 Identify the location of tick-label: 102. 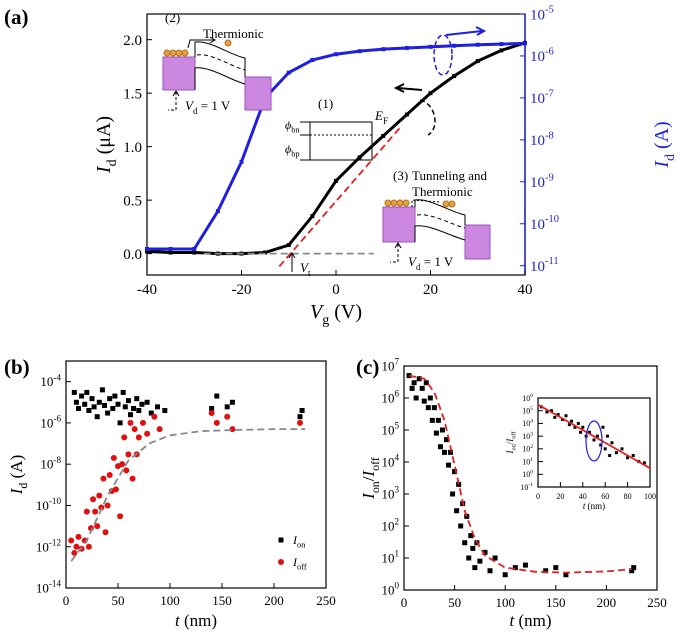
(390, 525).